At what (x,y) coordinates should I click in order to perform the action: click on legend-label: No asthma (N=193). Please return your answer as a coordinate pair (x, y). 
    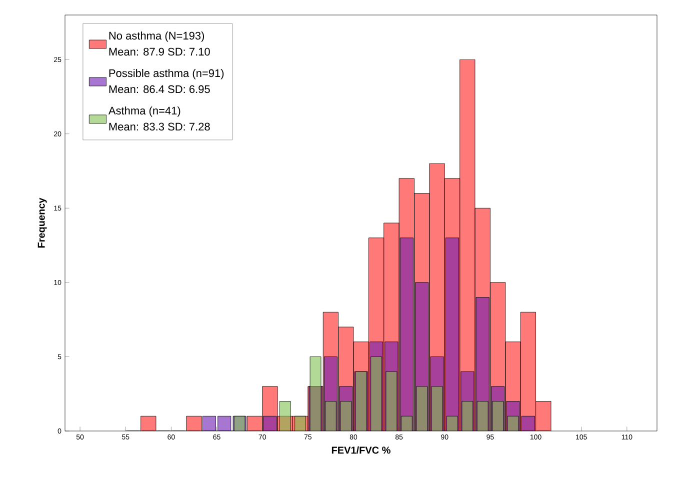
    Looking at the image, I should click on (156, 37).